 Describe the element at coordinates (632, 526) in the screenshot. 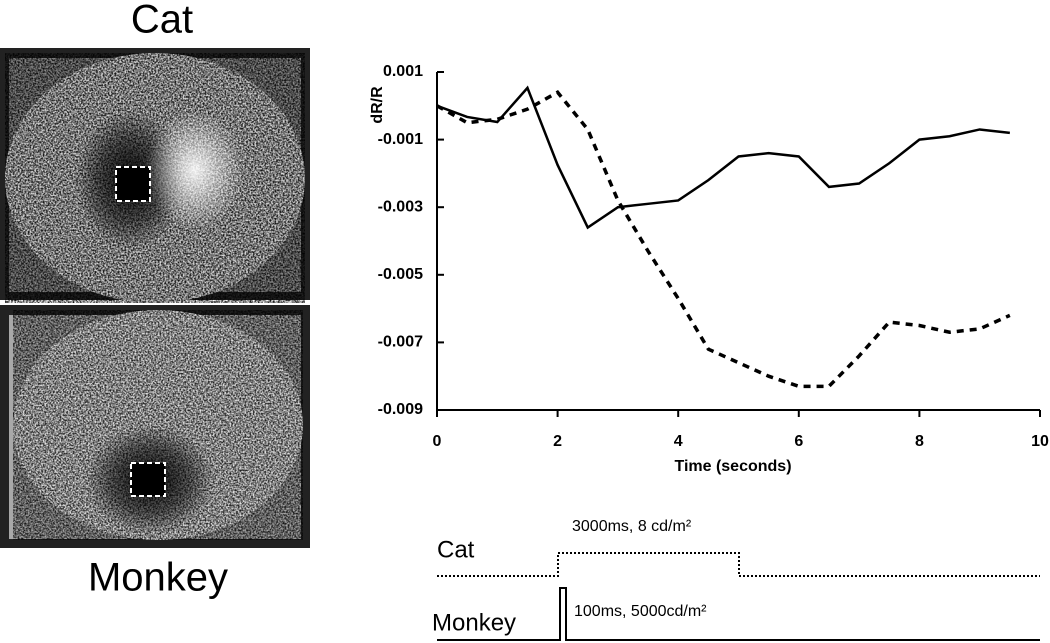

I see `stimulus-text: 3000ms, 8 cd/m²` at that location.